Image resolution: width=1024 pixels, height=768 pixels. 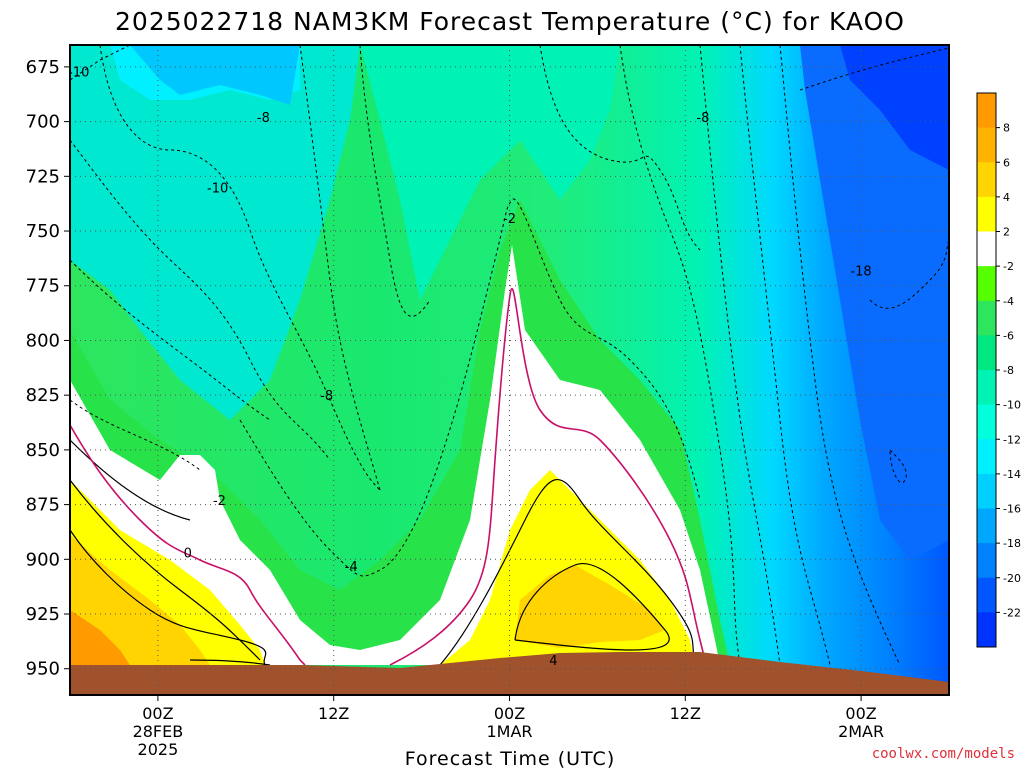 What do you see at coordinates (553, 661) in the screenshot?
I see `contour-label: 4` at bounding box center [553, 661].